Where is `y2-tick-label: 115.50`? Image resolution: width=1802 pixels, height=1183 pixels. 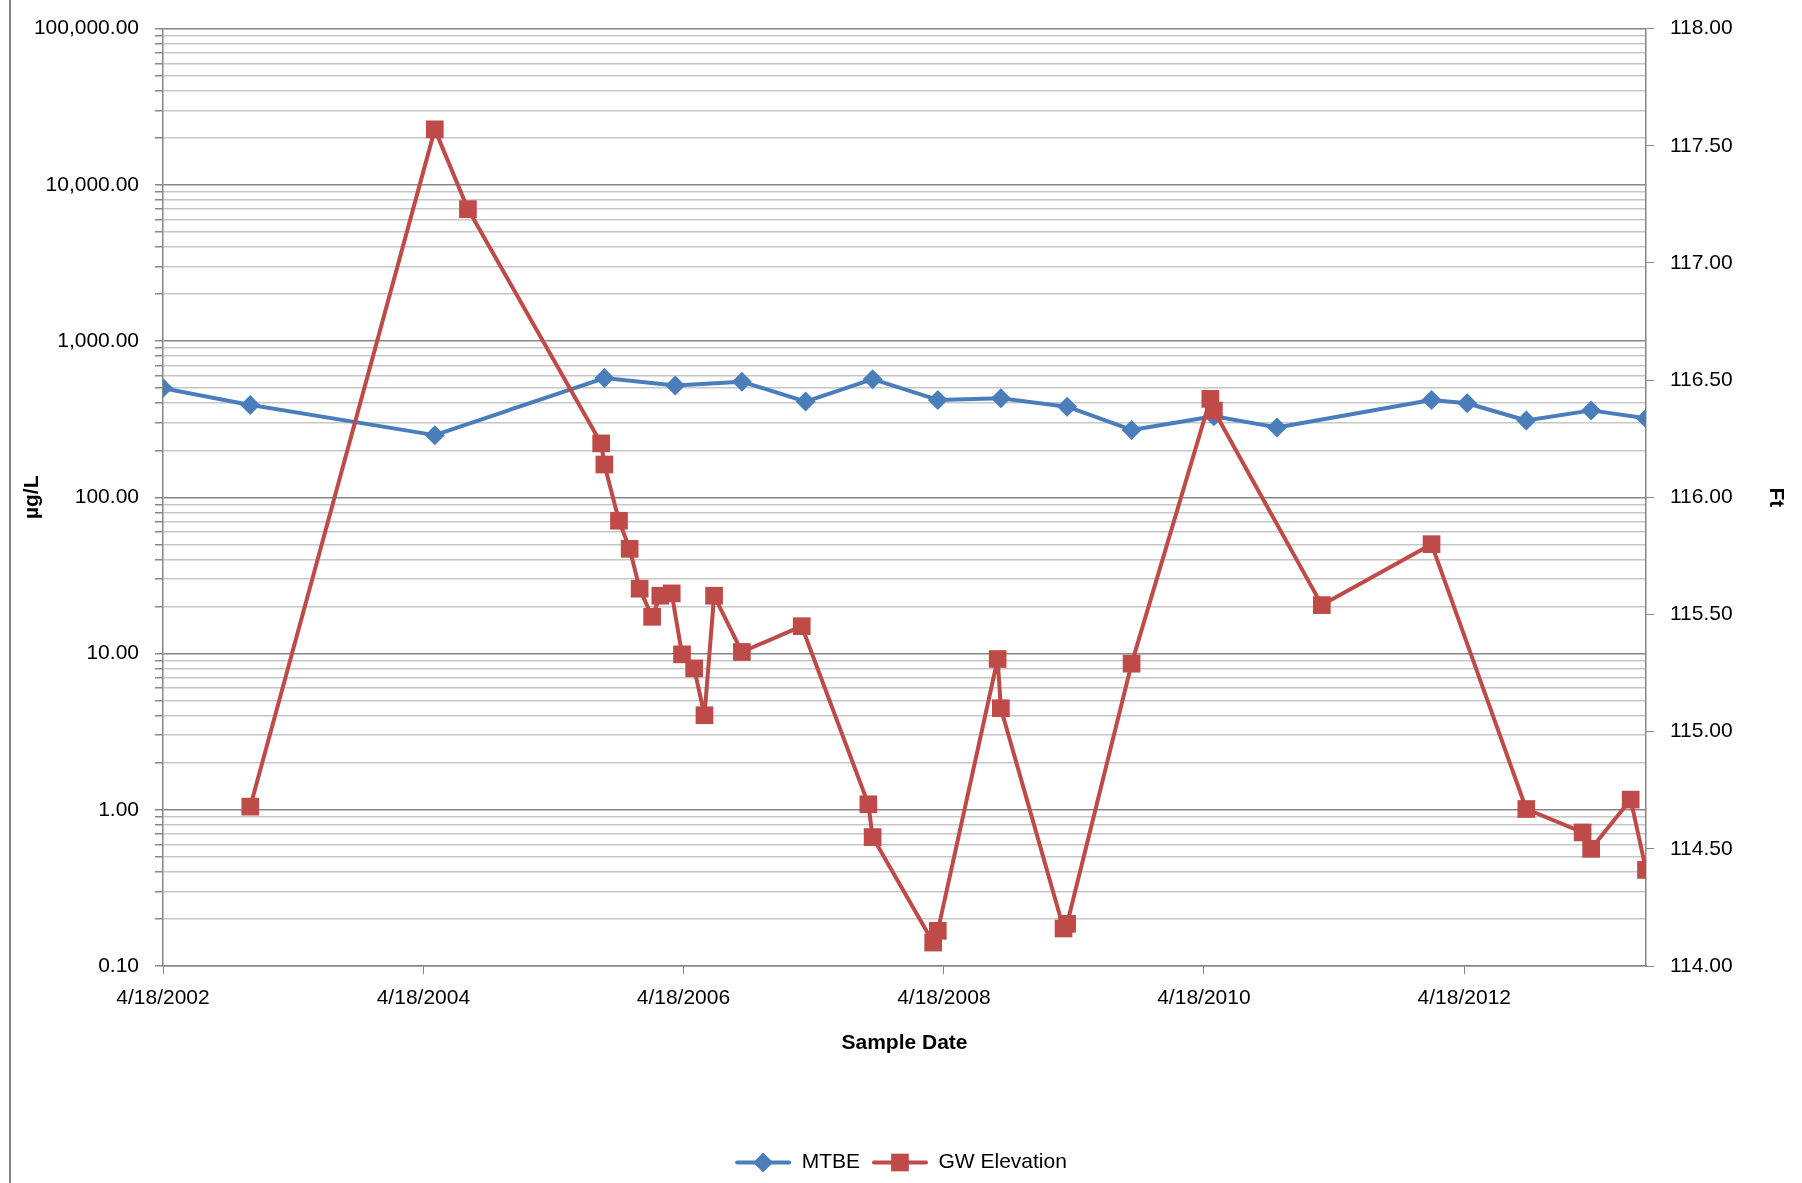 y2-tick-label: 115.50 is located at coordinates (1701, 613).